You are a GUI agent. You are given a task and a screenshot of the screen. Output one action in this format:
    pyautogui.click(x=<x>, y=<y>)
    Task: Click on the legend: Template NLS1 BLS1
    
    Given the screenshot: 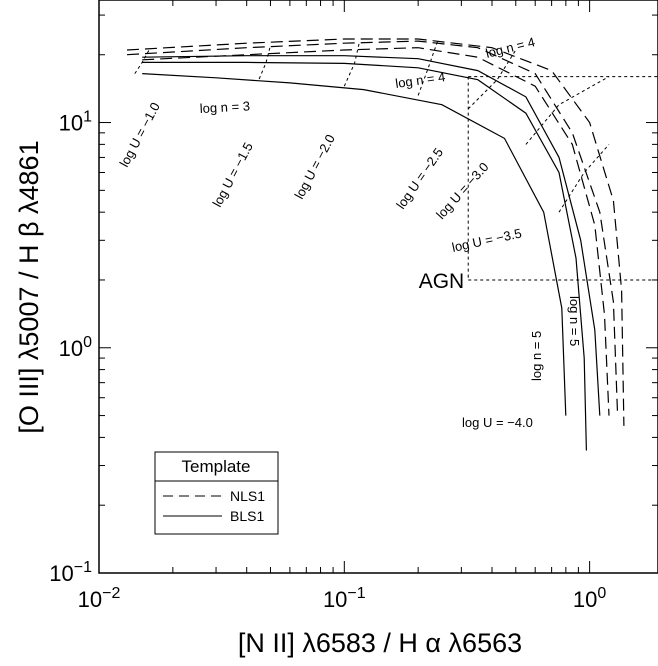 What is the action you would take?
    pyautogui.click(x=216, y=493)
    